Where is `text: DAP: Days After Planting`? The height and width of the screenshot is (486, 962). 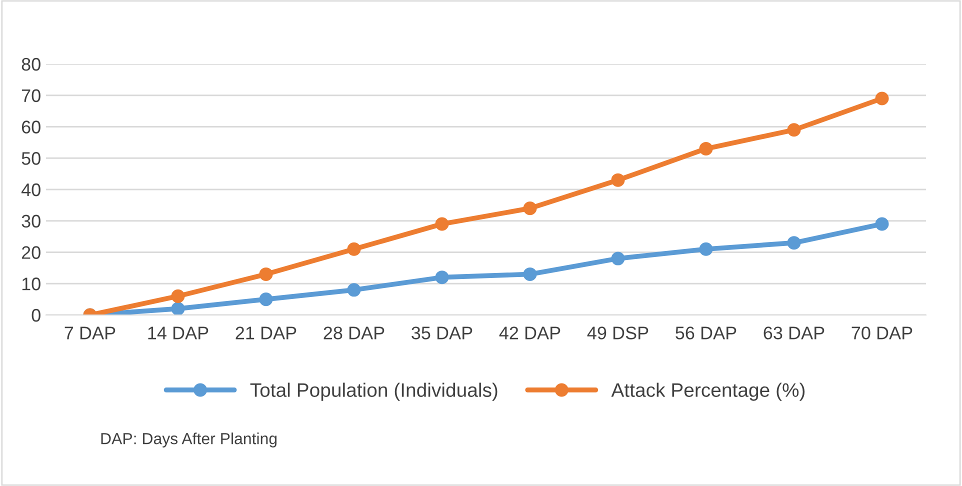 text: DAP: Days After Planting is located at coordinates (189, 440).